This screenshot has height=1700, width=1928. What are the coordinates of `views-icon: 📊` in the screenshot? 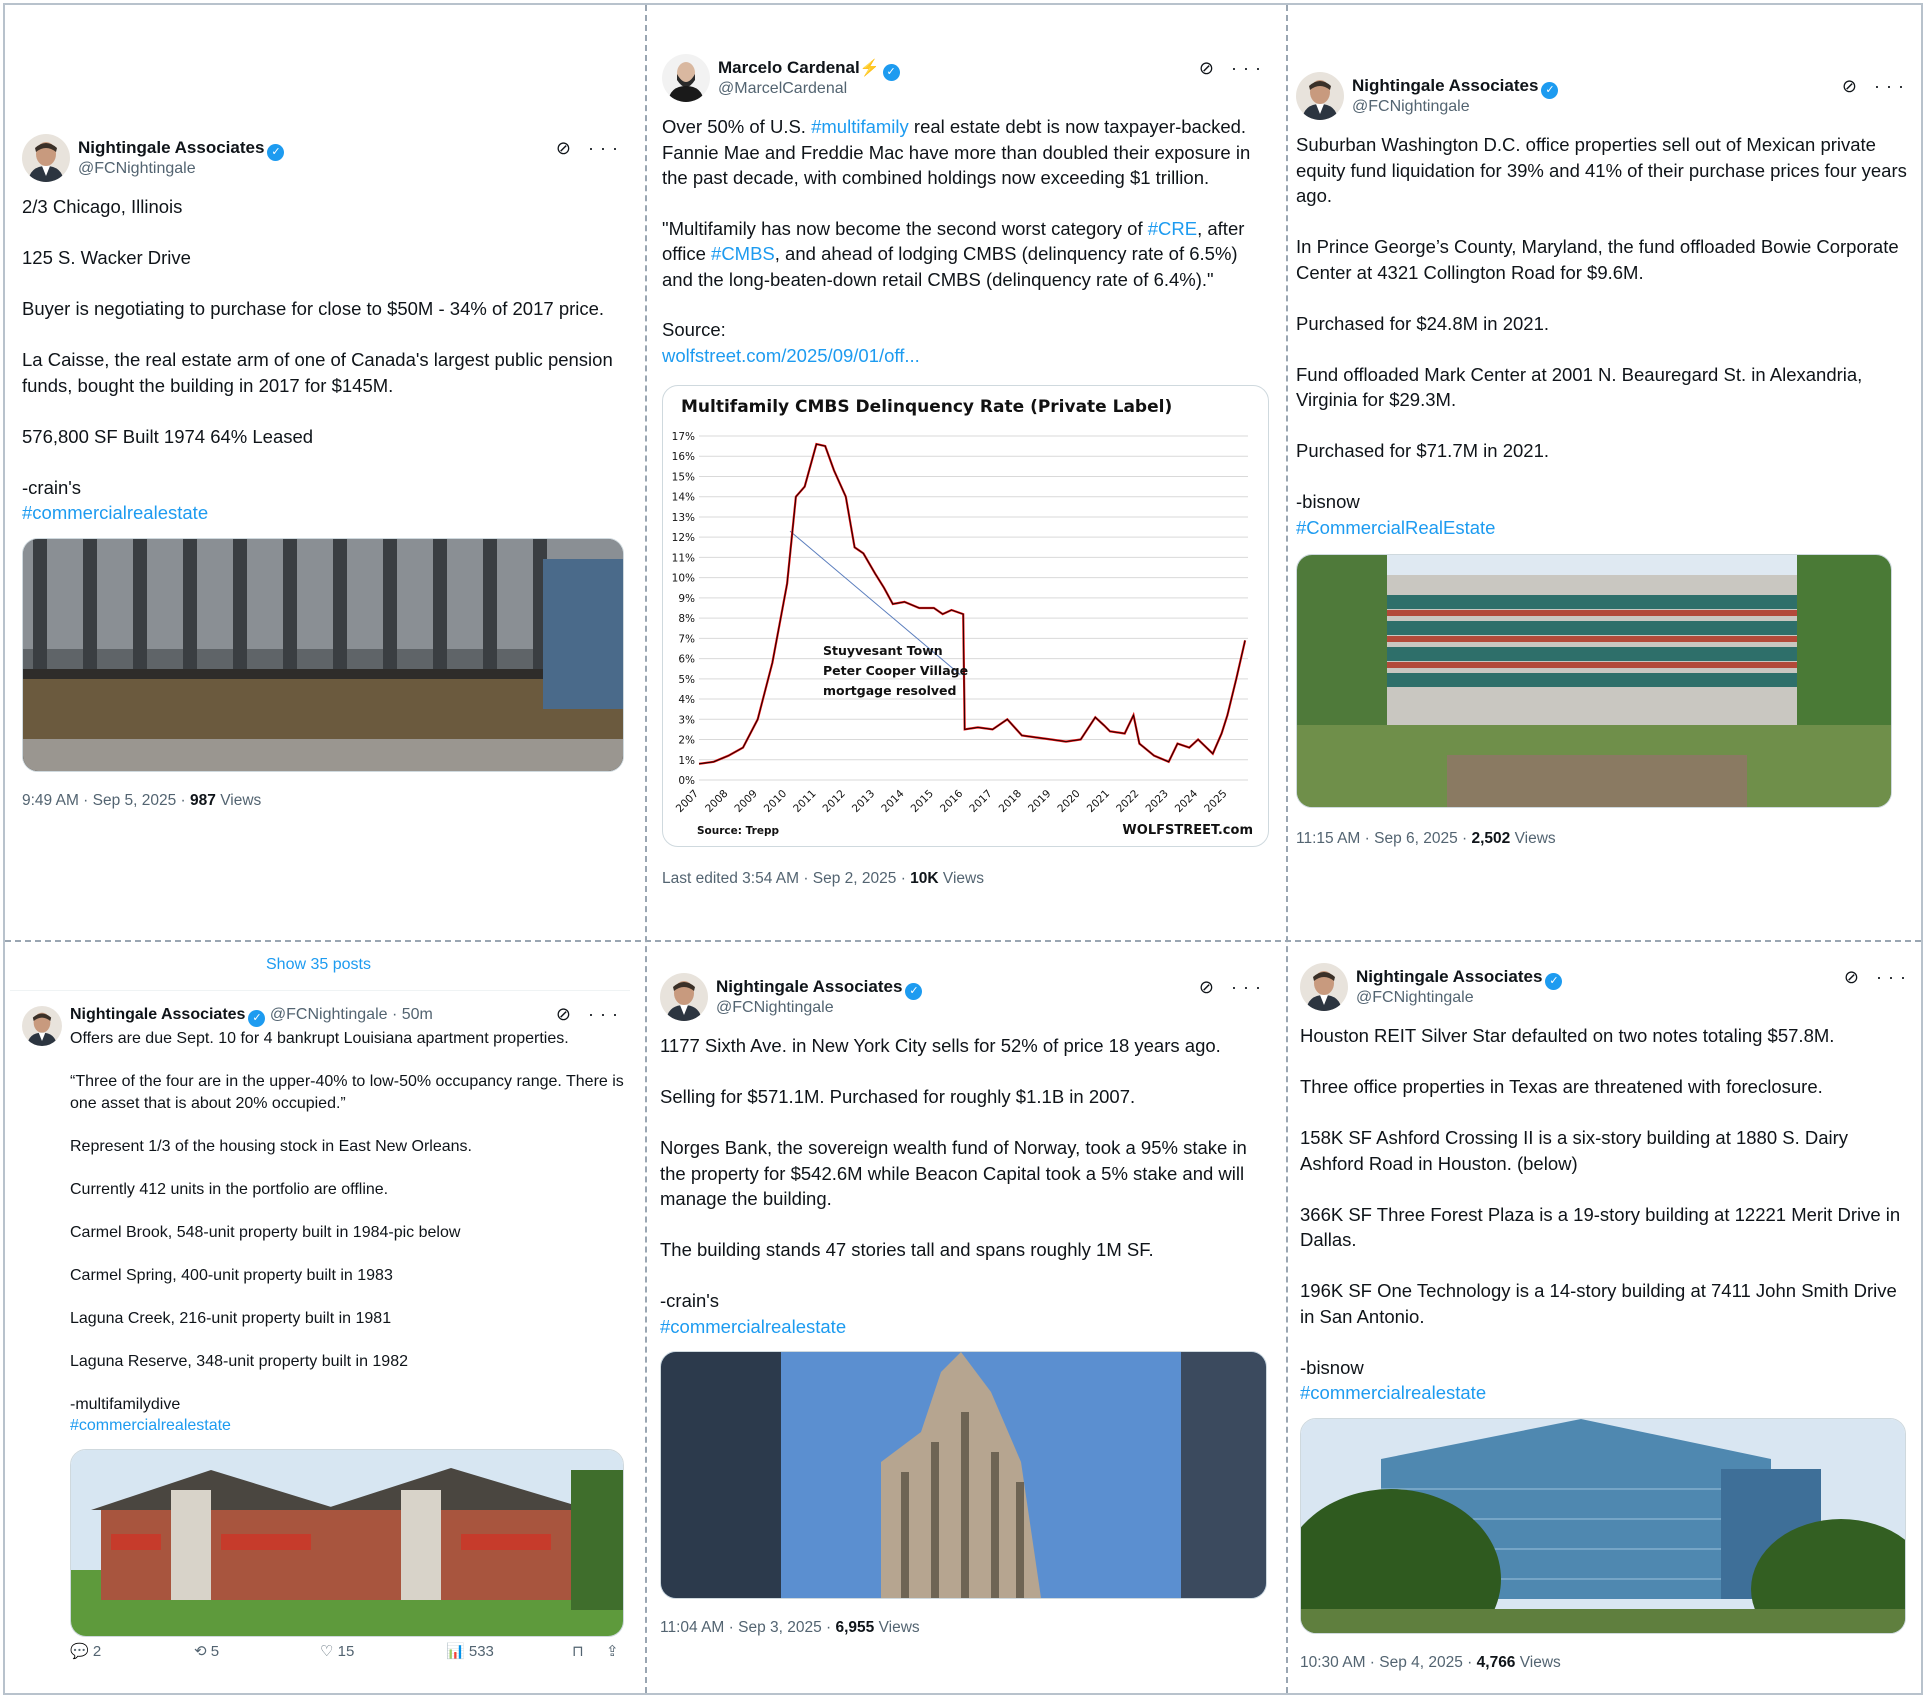 It's located at (455, 1651).